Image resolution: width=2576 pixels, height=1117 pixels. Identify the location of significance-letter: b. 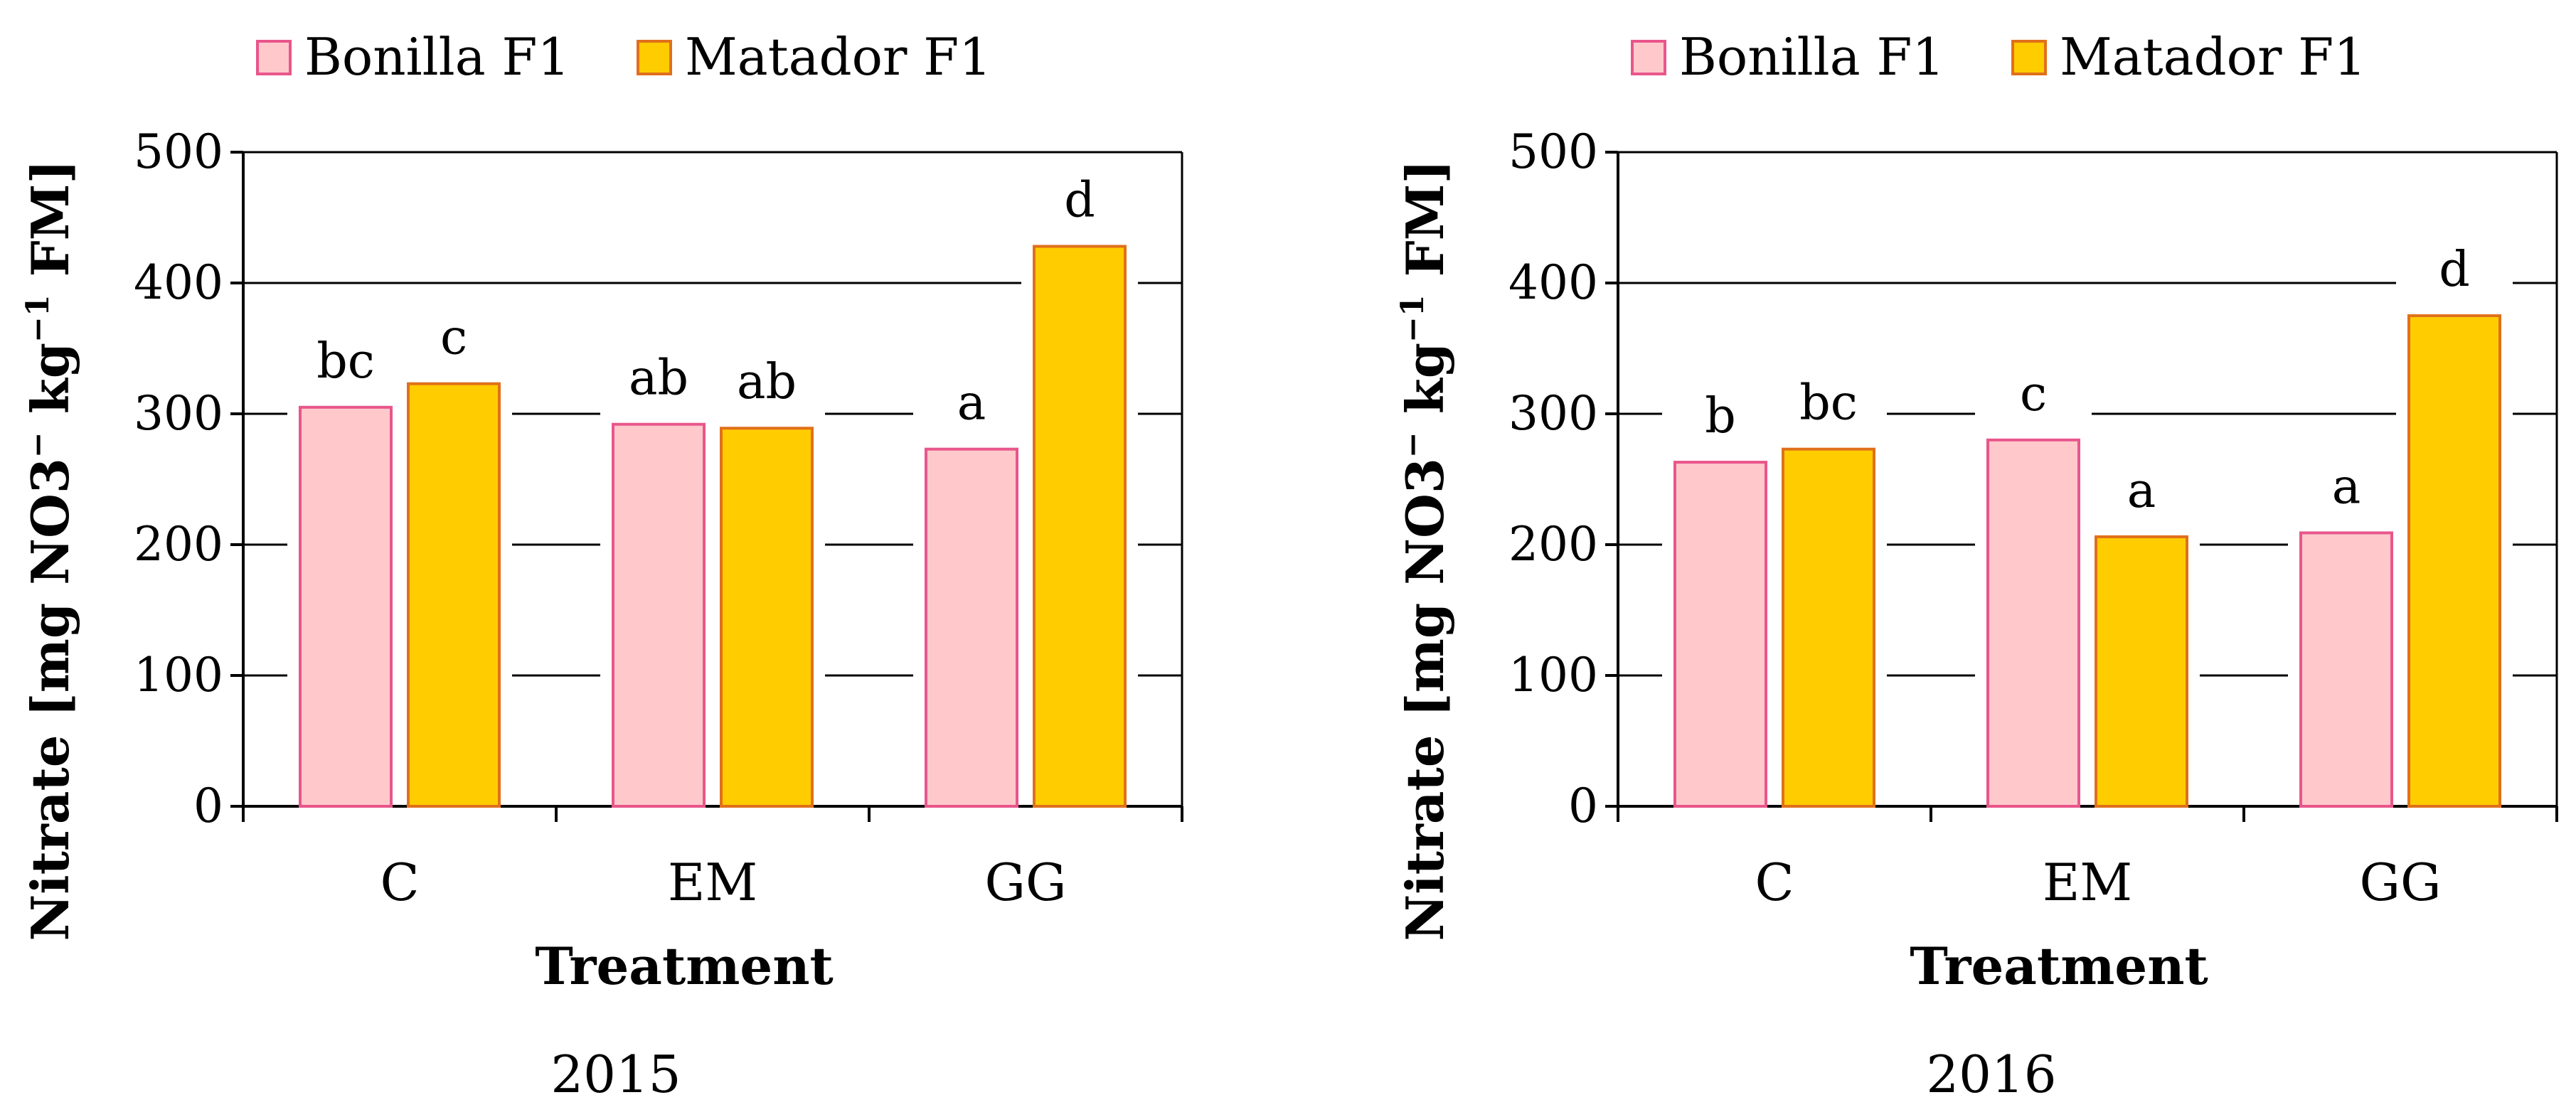
(1720, 416).